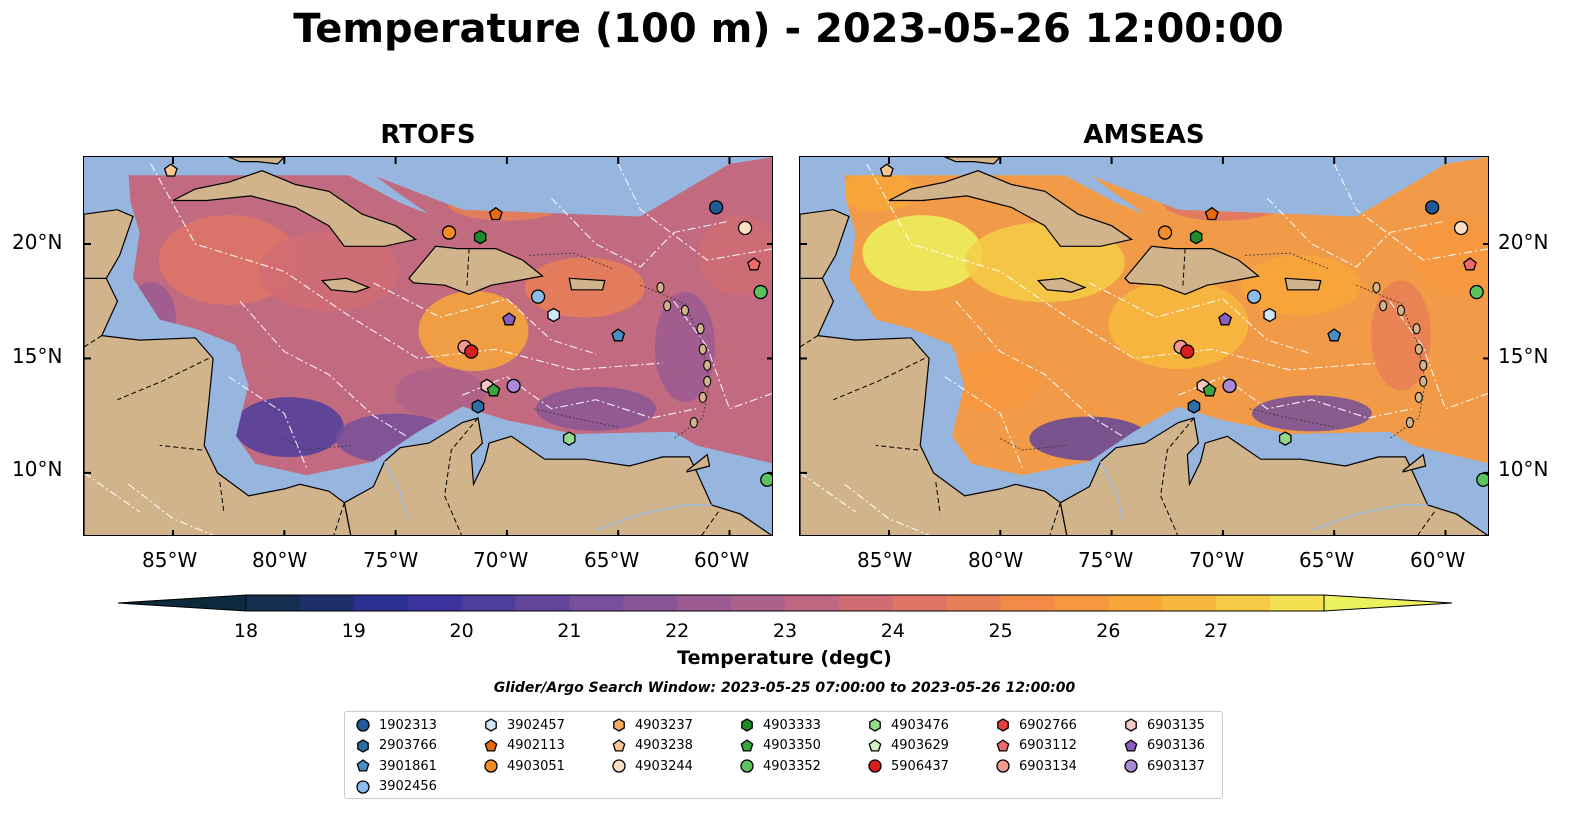  I want to click on legend-item-3901861: 3901861, so click(396, 766).